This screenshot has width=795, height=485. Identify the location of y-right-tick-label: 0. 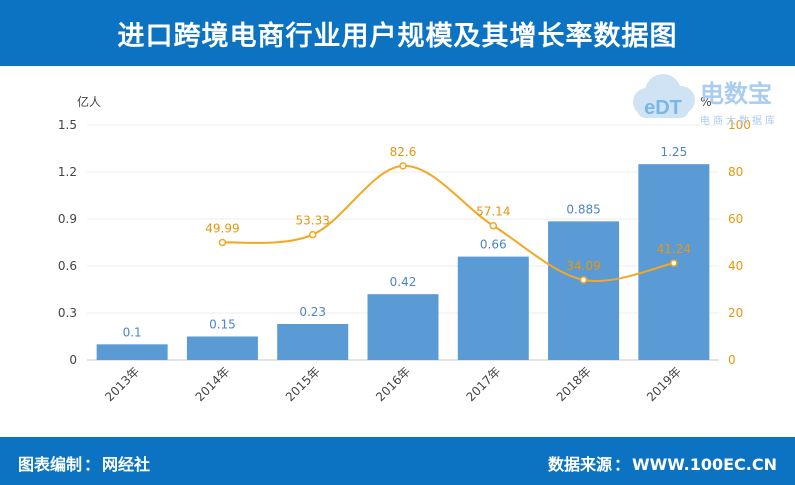
(732, 360).